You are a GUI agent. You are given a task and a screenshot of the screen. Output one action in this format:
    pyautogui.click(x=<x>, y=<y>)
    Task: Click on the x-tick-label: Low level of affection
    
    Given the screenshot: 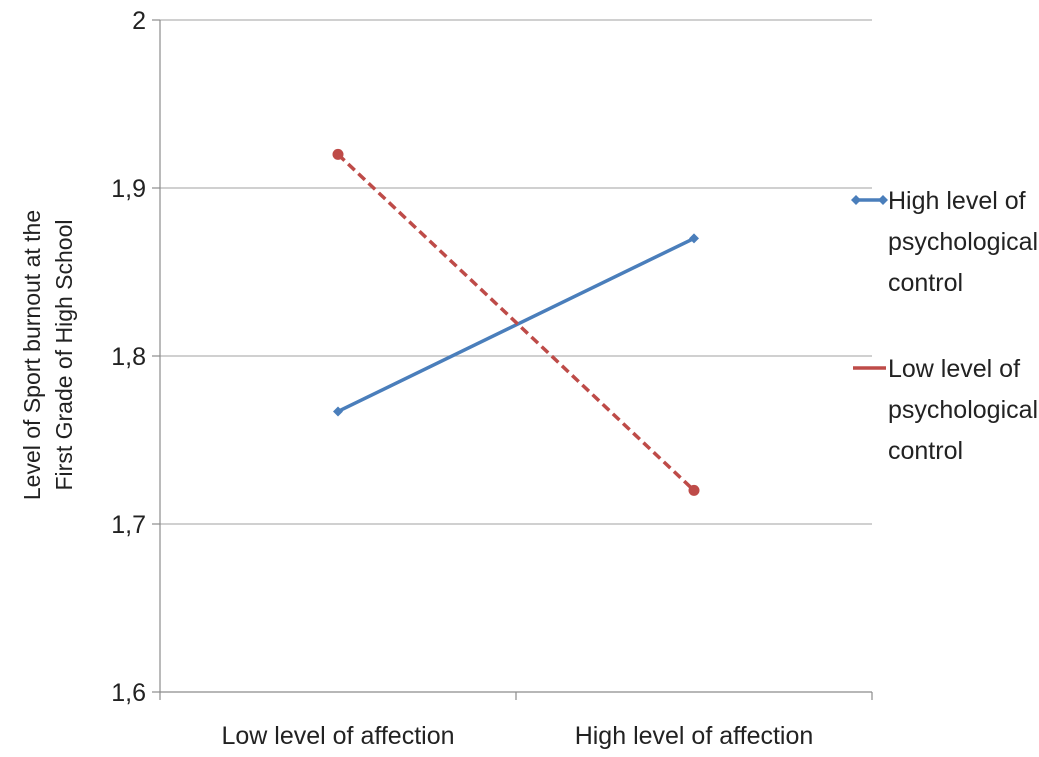 What is the action you would take?
    pyautogui.click(x=337, y=736)
    